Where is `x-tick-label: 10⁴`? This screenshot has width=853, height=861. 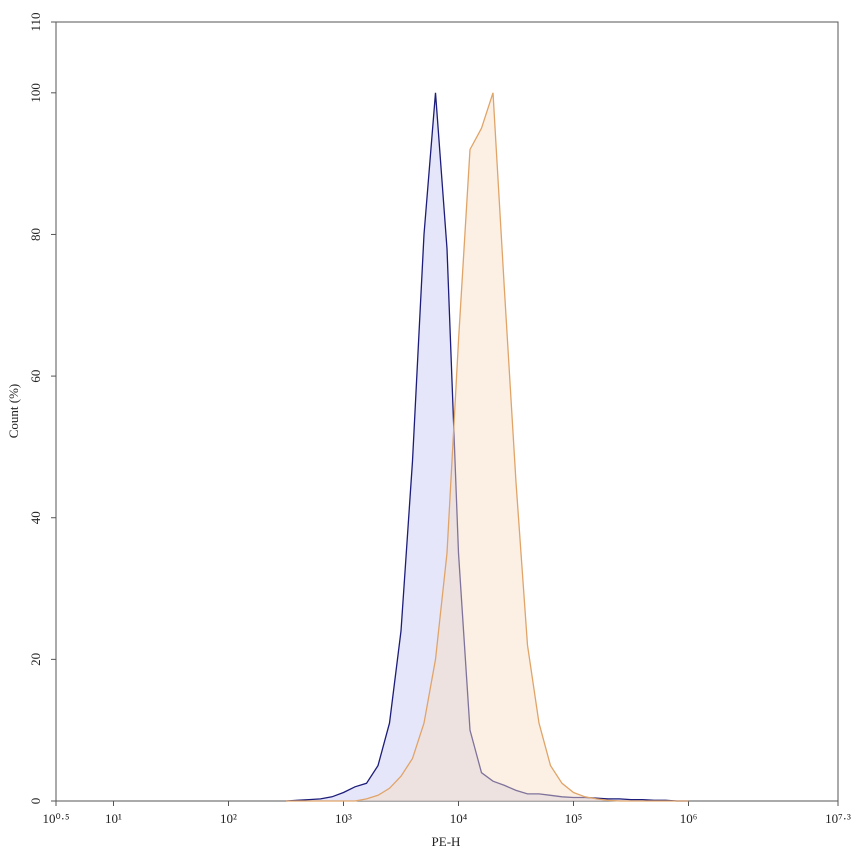 x-tick-label: 10⁴ is located at coordinates (459, 818).